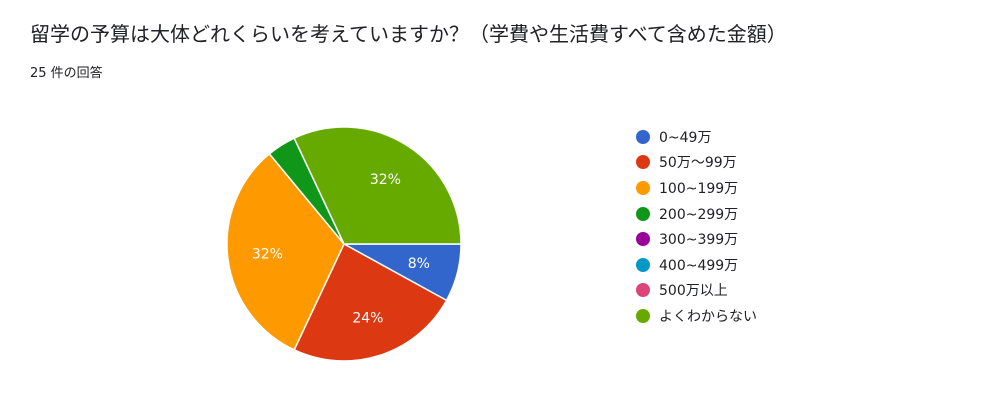  I want to click on legend-item-4: 300~399万, so click(696, 239).